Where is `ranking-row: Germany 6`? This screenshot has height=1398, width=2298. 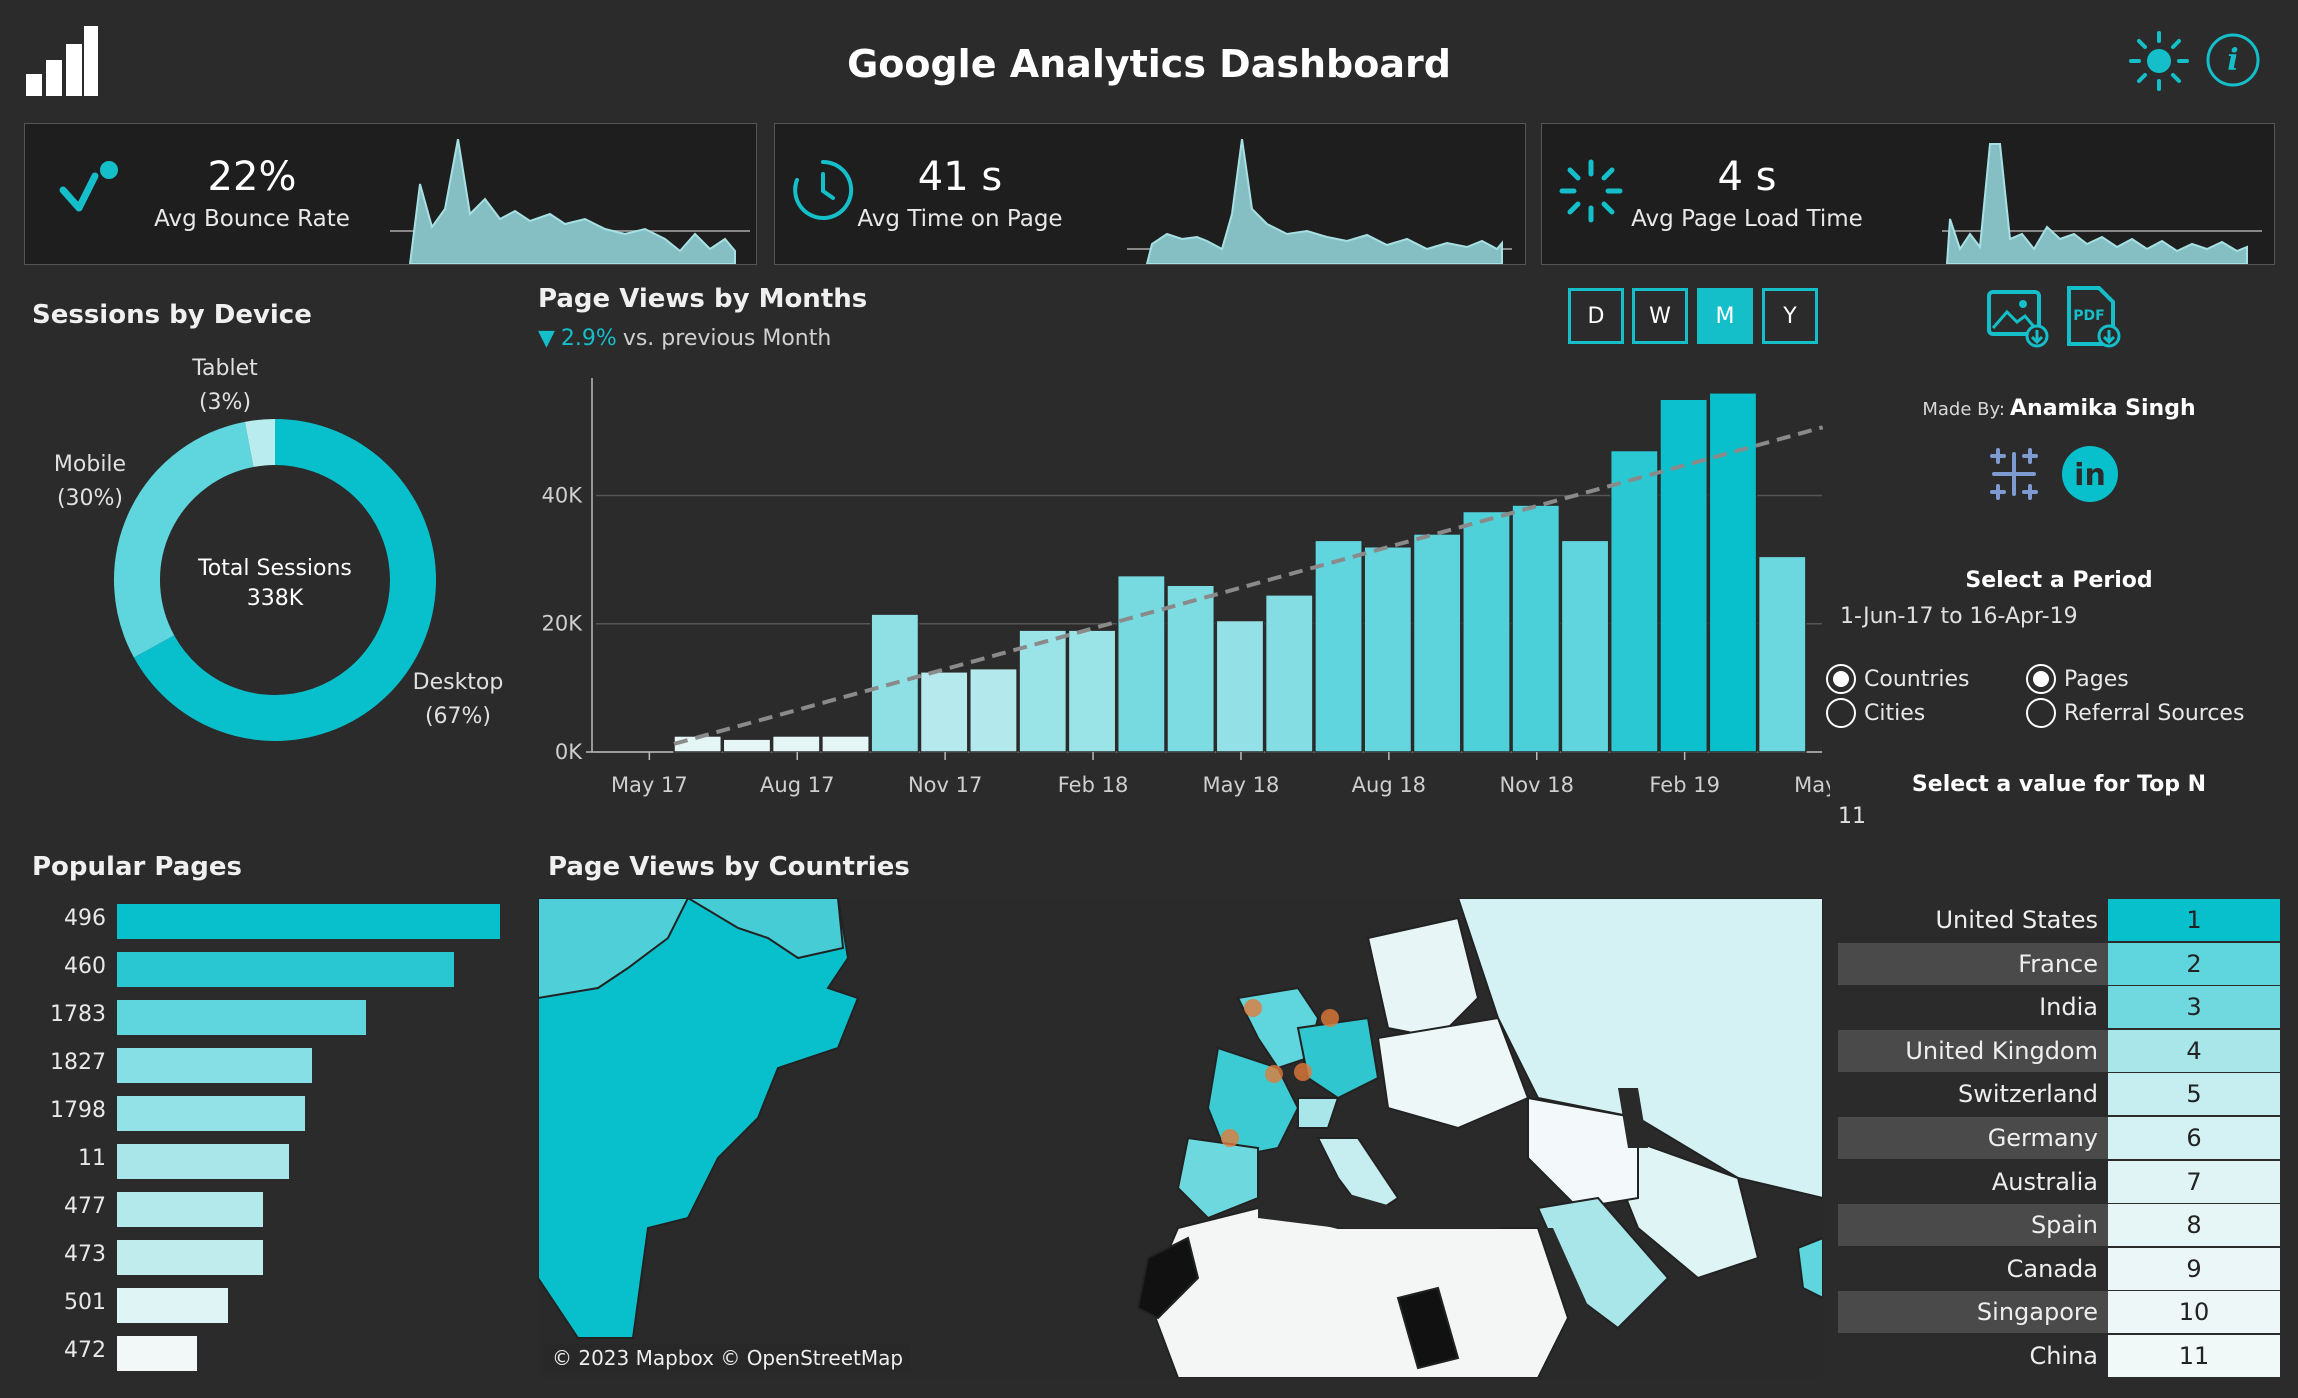 ranking-row: Germany 6 is located at coordinates (2059, 1138).